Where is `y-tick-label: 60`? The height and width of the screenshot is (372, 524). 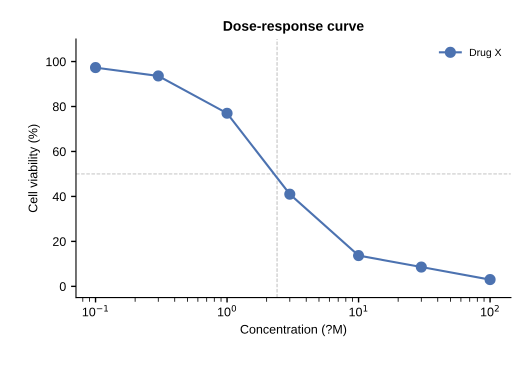
y-tick-label: 60 is located at coordinates (59, 151).